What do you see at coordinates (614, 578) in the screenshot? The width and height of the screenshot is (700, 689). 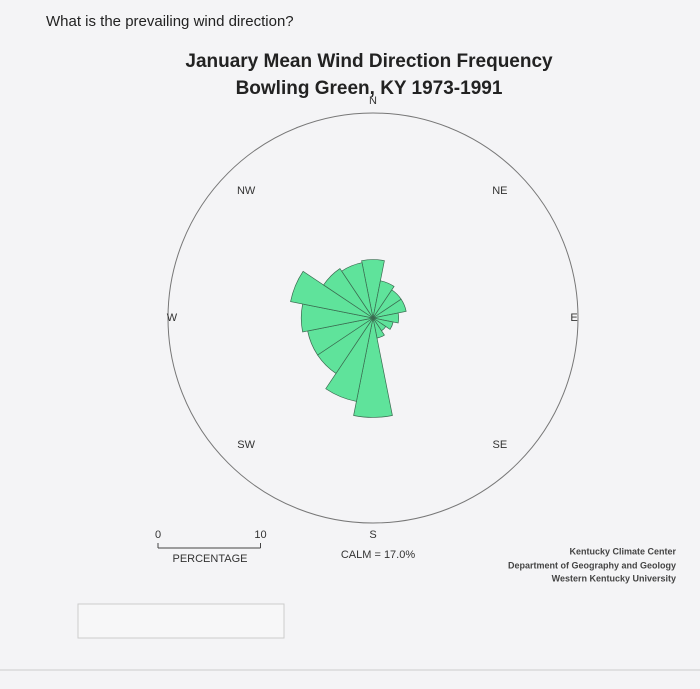 I see `credit: Western Kentucky University` at bounding box center [614, 578].